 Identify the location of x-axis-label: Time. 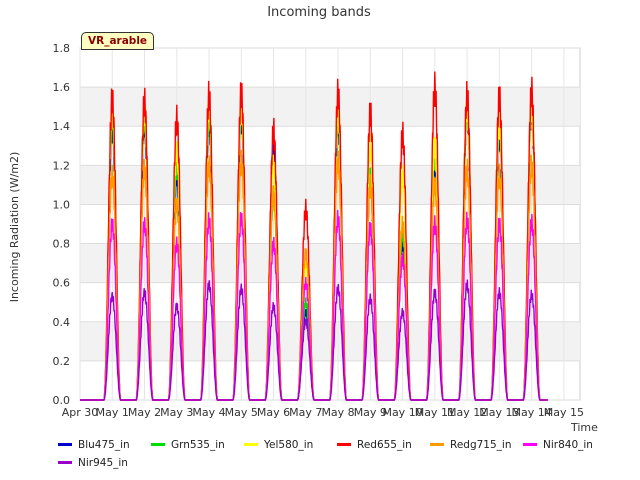
(584, 427).